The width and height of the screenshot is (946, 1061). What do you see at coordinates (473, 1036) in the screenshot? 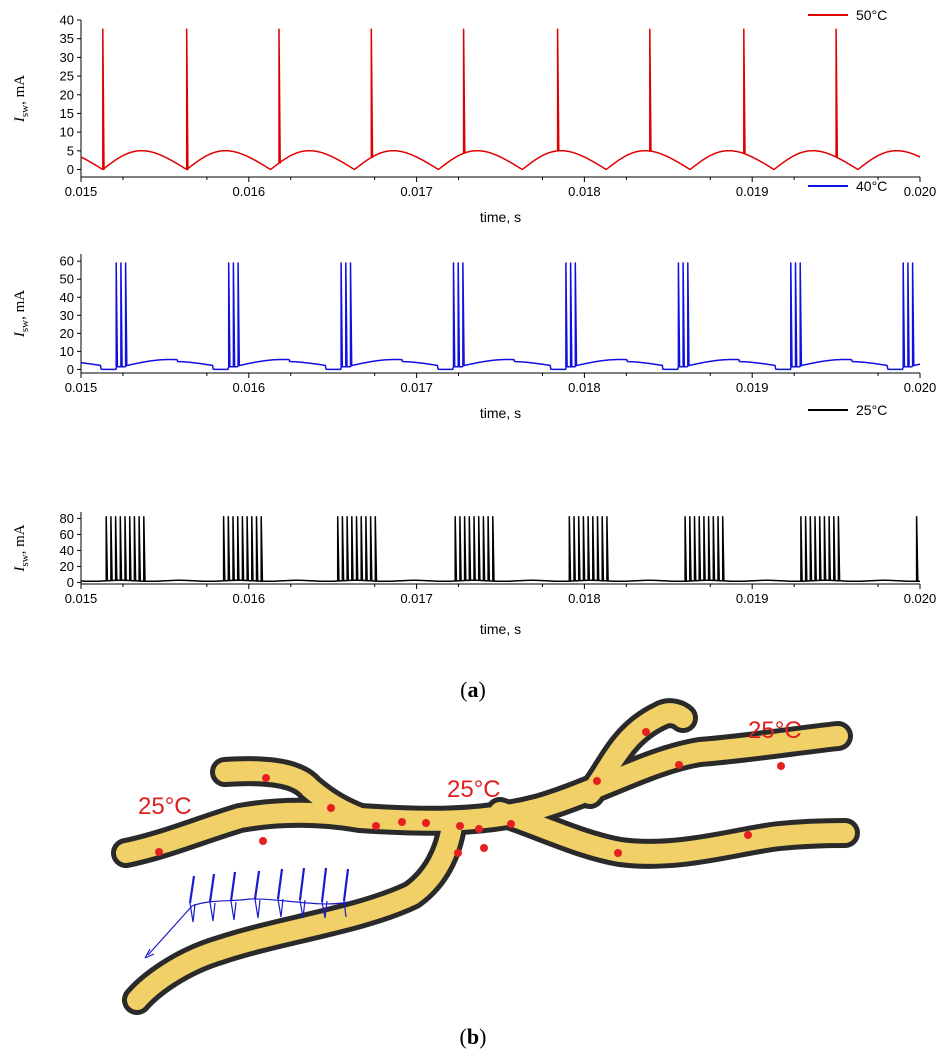
I see `panel-label-b: (b)` at bounding box center [473, 1036].